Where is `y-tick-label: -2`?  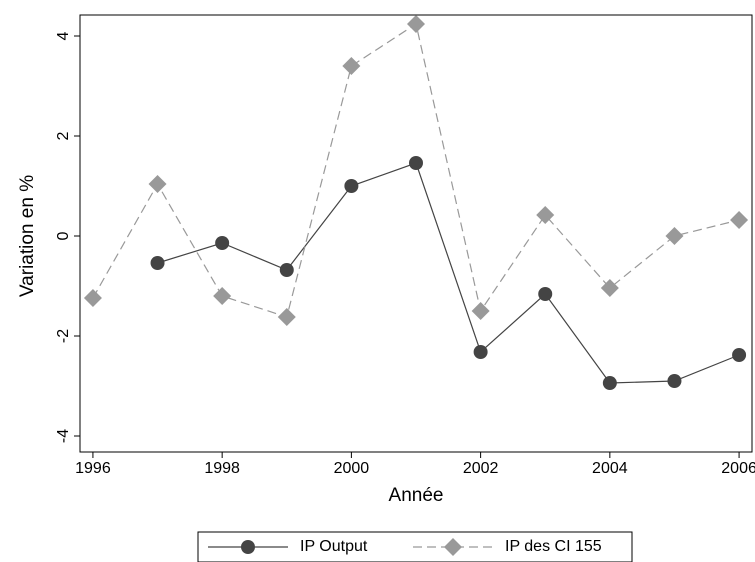
y-tick-label: -2 is located at coordinates (63, 336).